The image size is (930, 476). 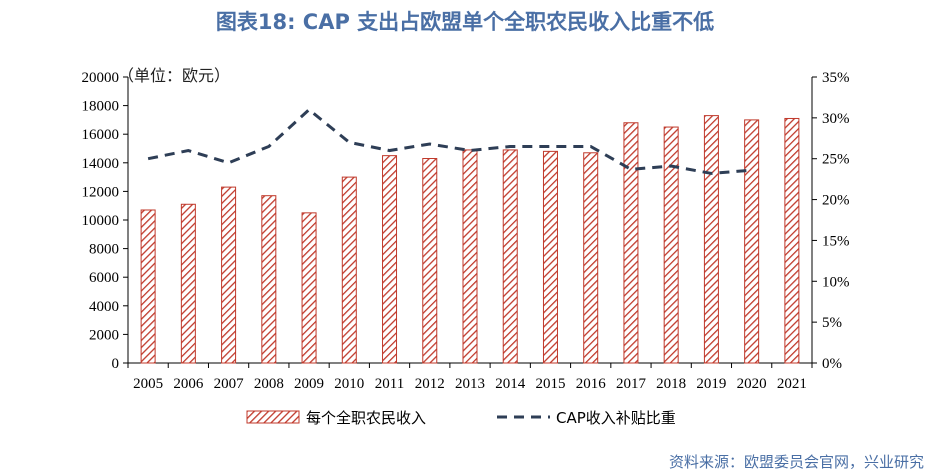 I want to click on left-tick-label: 20000, so click(x=101, y=78).